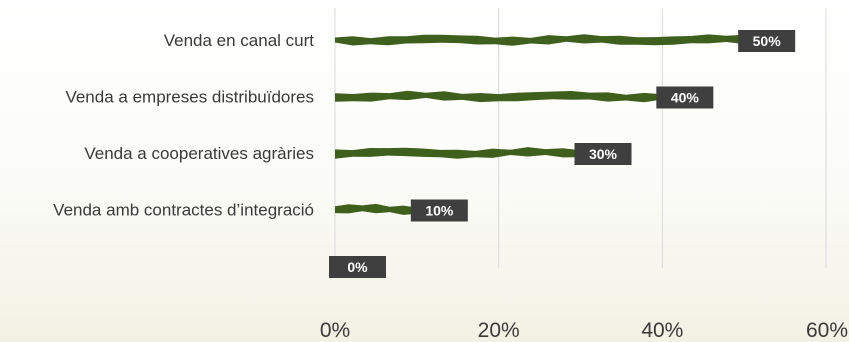 Image resolution: width=849 pixels, height=342 pixels. I want to click on data-label: 30%, so click(603, 154).